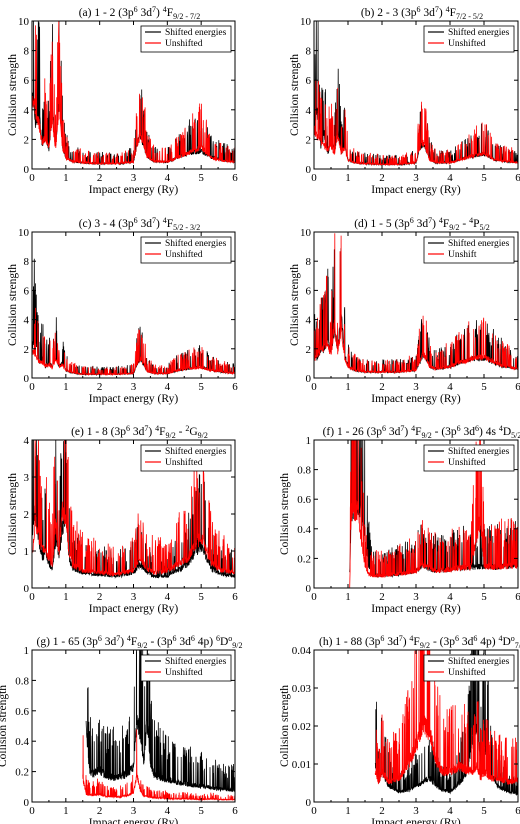 The image size is (520, 824). I want to click on title-text: P, so click(476, 224).